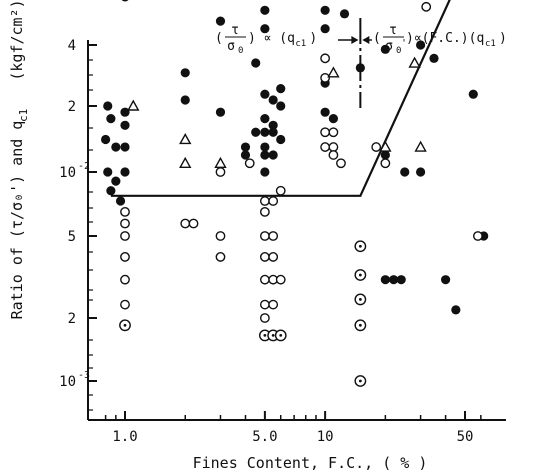 The image size is (539, 476). What do you see at coordinates (271, 38) in the screenshot?
I see `annotation-left-post: ) ∝ (q` at bounding box center [271, 38].